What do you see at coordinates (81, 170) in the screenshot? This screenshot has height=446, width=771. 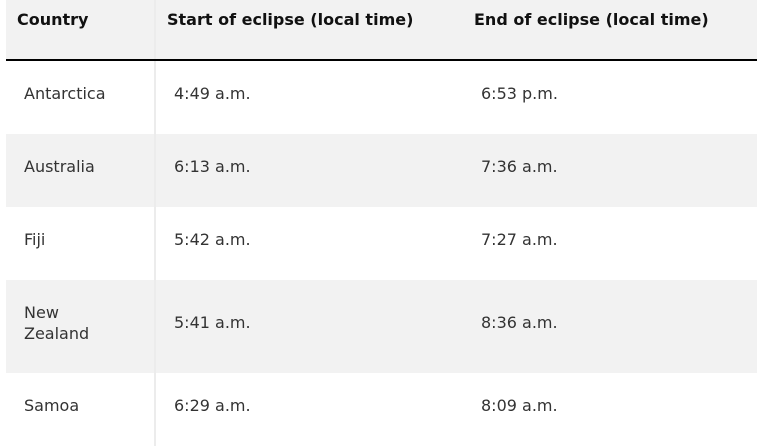 I see `country-cell: Australia` at bounding box center [81, 170].